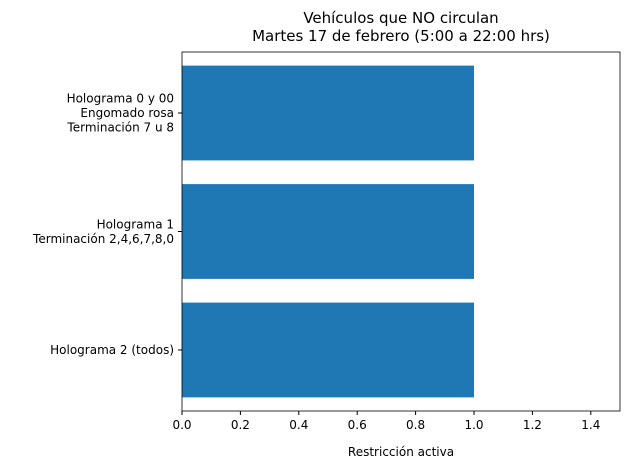  Describe the element at coordinates (298, 425) in the screenshot. I see `x-tick-label: 0.4` at that location.